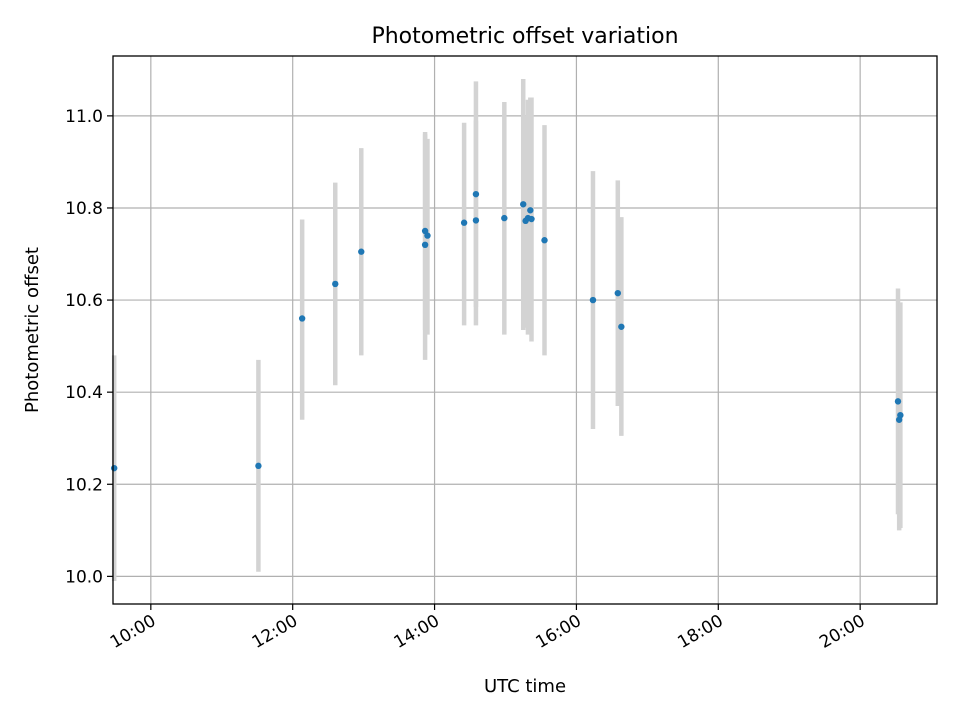 The image size is (960, 720). Describe the element at coordinates (488, 628) in the screenshot. I see `x-axis-ticks: 10:00 12:00 14:00 16:00 18:00 20:00` at that location.